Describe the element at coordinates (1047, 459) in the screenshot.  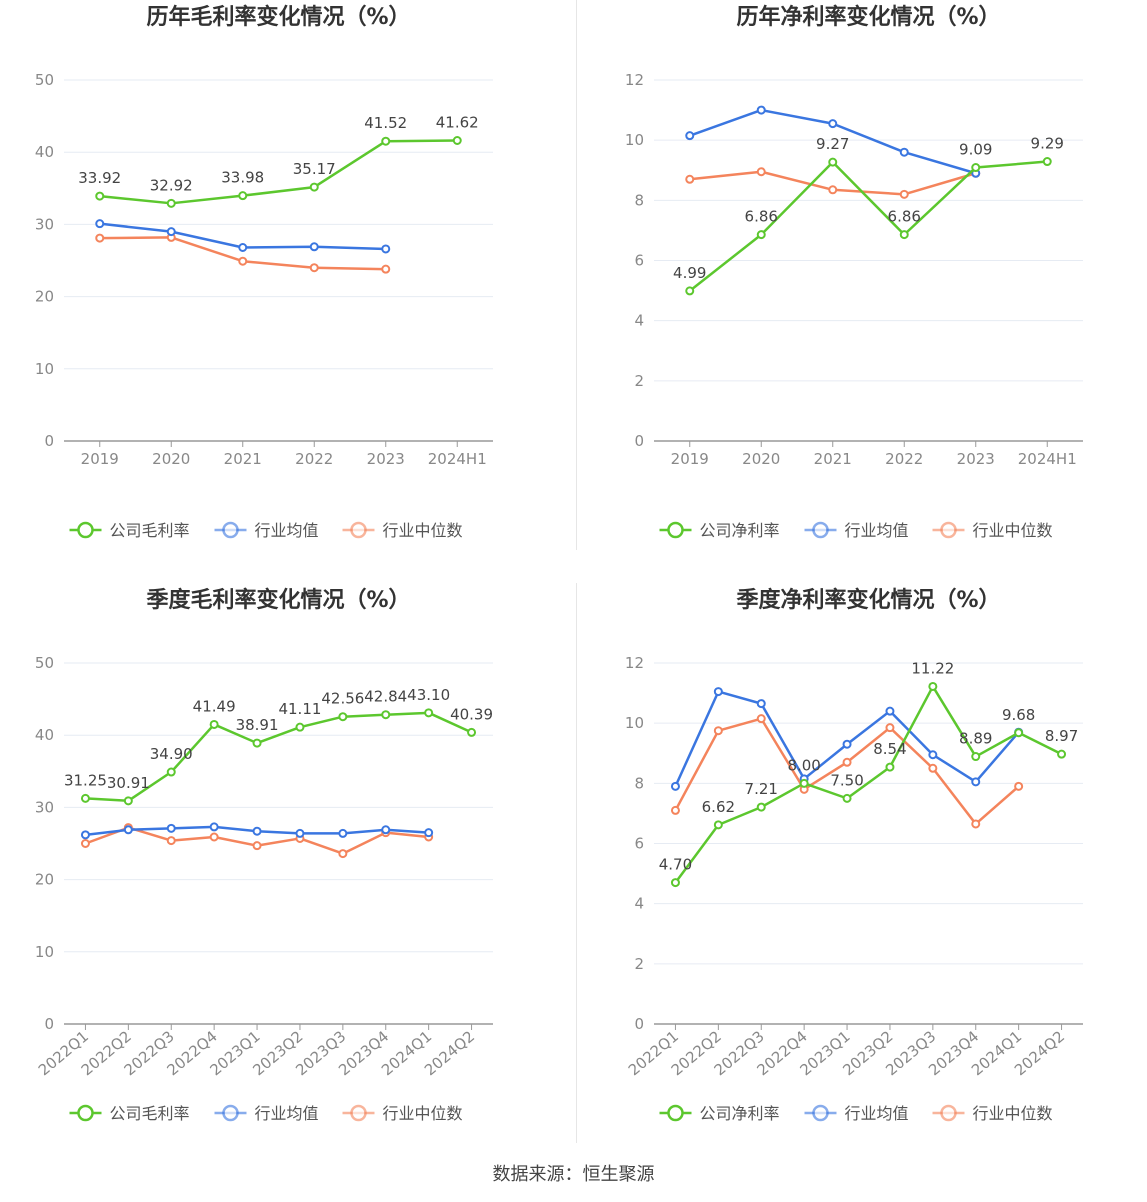
I see `x-tick-label: 2024H1` at that location.